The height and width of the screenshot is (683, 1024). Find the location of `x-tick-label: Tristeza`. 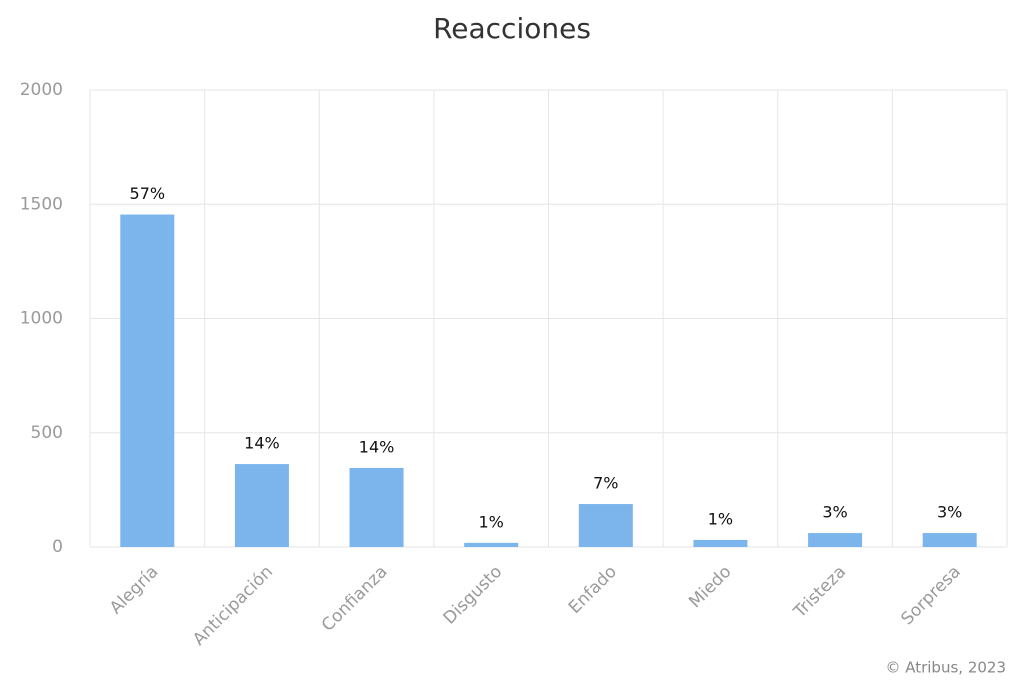

x-tick-label: Tristeza is located at coordinates (819, 592).